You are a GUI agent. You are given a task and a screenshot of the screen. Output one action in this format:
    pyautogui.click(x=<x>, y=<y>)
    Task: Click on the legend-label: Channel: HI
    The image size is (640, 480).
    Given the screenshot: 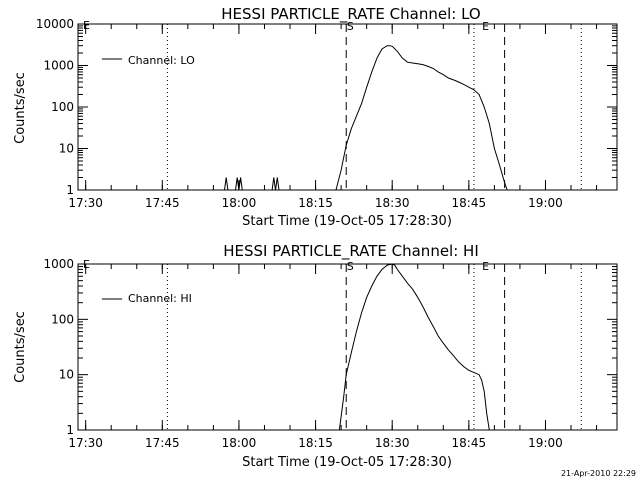 What is the action you would take?
    pyautogui.click(x=160, y=298)
    